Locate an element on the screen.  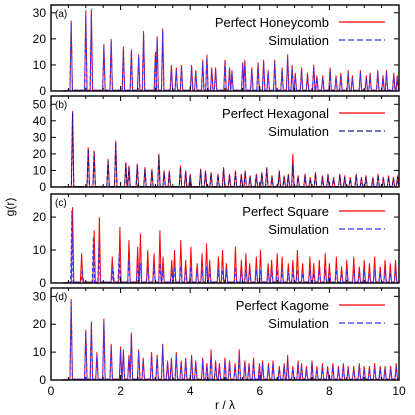
panel-tag: (c) is located at coordinates (61, 203).